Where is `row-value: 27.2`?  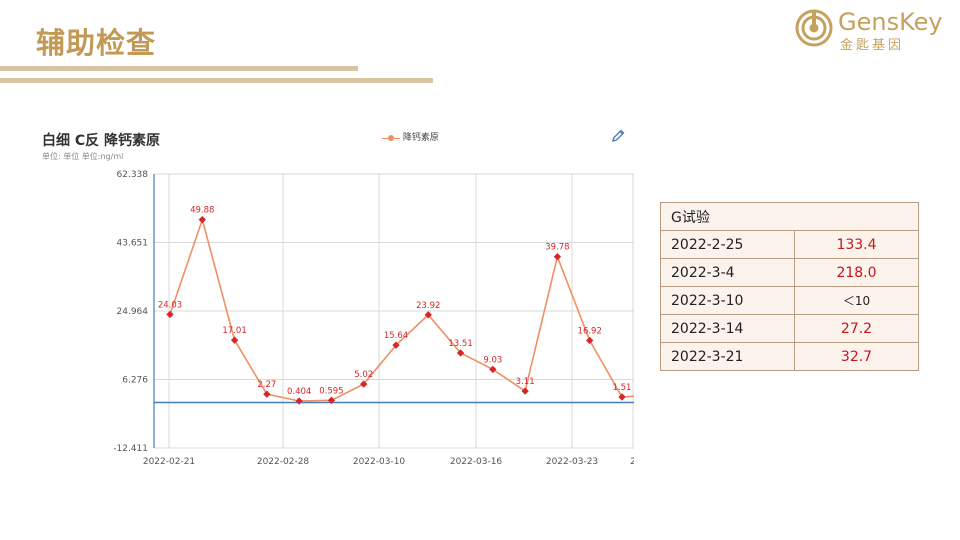
row-value: 27.2 is located at coordinates (856, 328).